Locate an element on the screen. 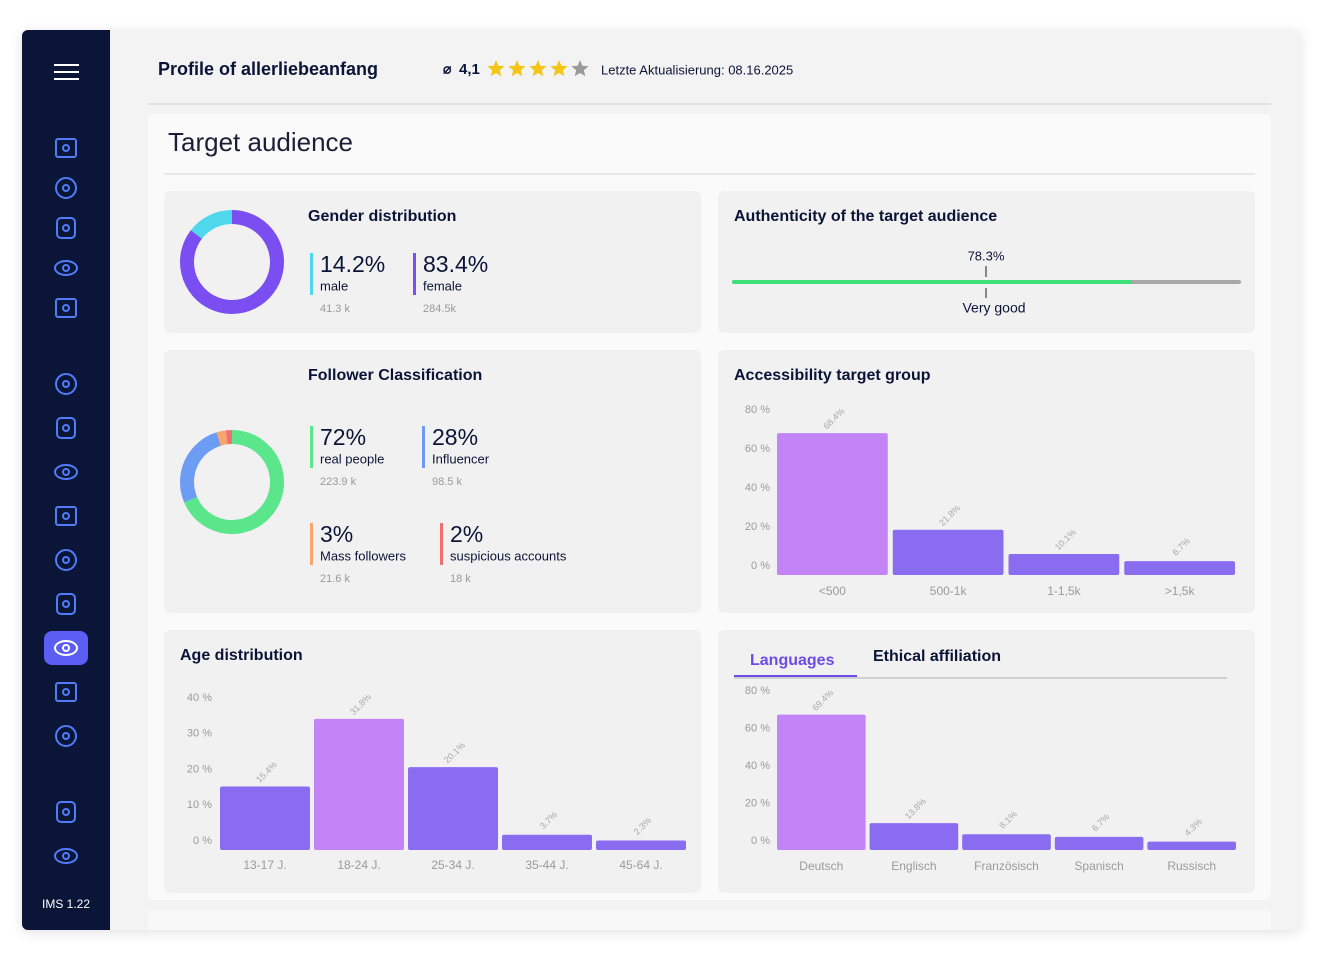 Image resolution: width=1338 pixels, height=960 pixels. x-tick-label: 500-1k is located at coordinates (949, 591).